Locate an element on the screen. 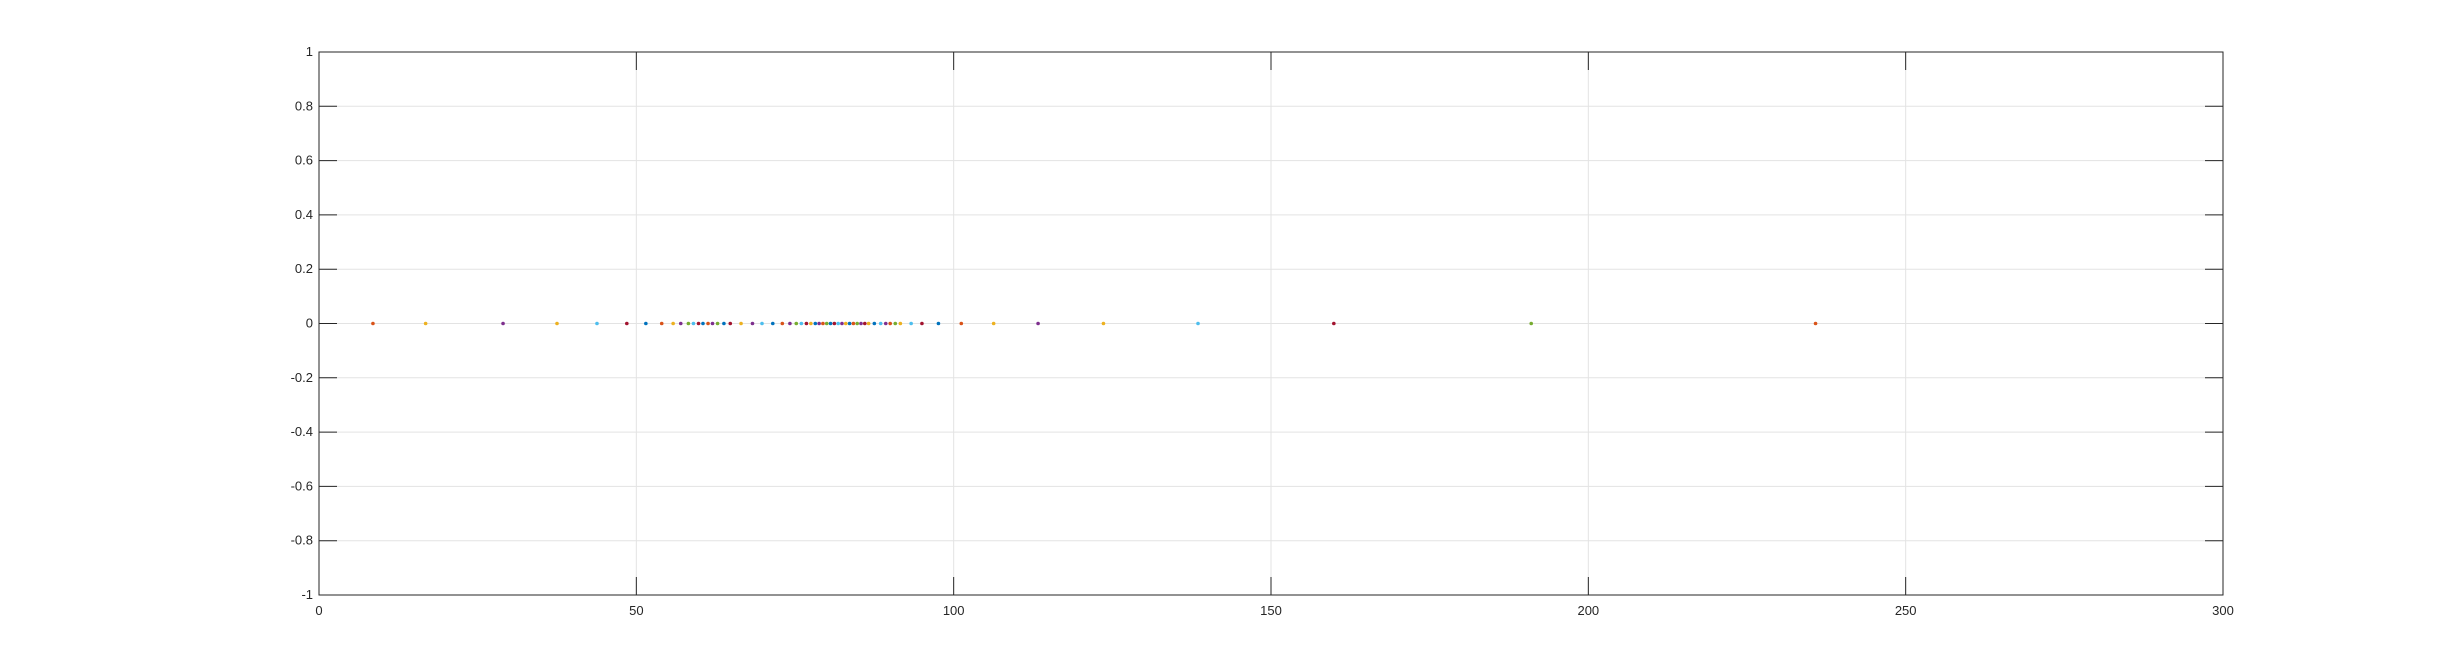  x-tick-label: 150 is located at coordinates (1271, 610).